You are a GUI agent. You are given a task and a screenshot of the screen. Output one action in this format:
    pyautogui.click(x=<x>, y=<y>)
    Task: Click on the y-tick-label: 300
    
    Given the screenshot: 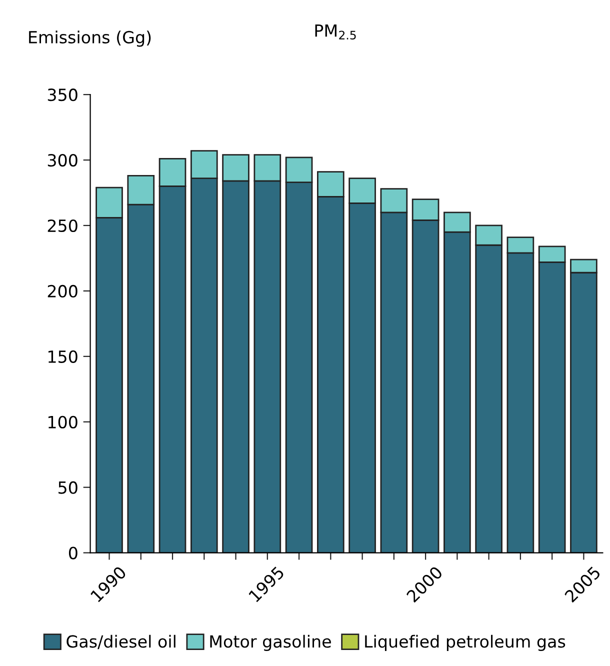 What is the action you would take?
    pyautogui.click(x=63, y=160)
    